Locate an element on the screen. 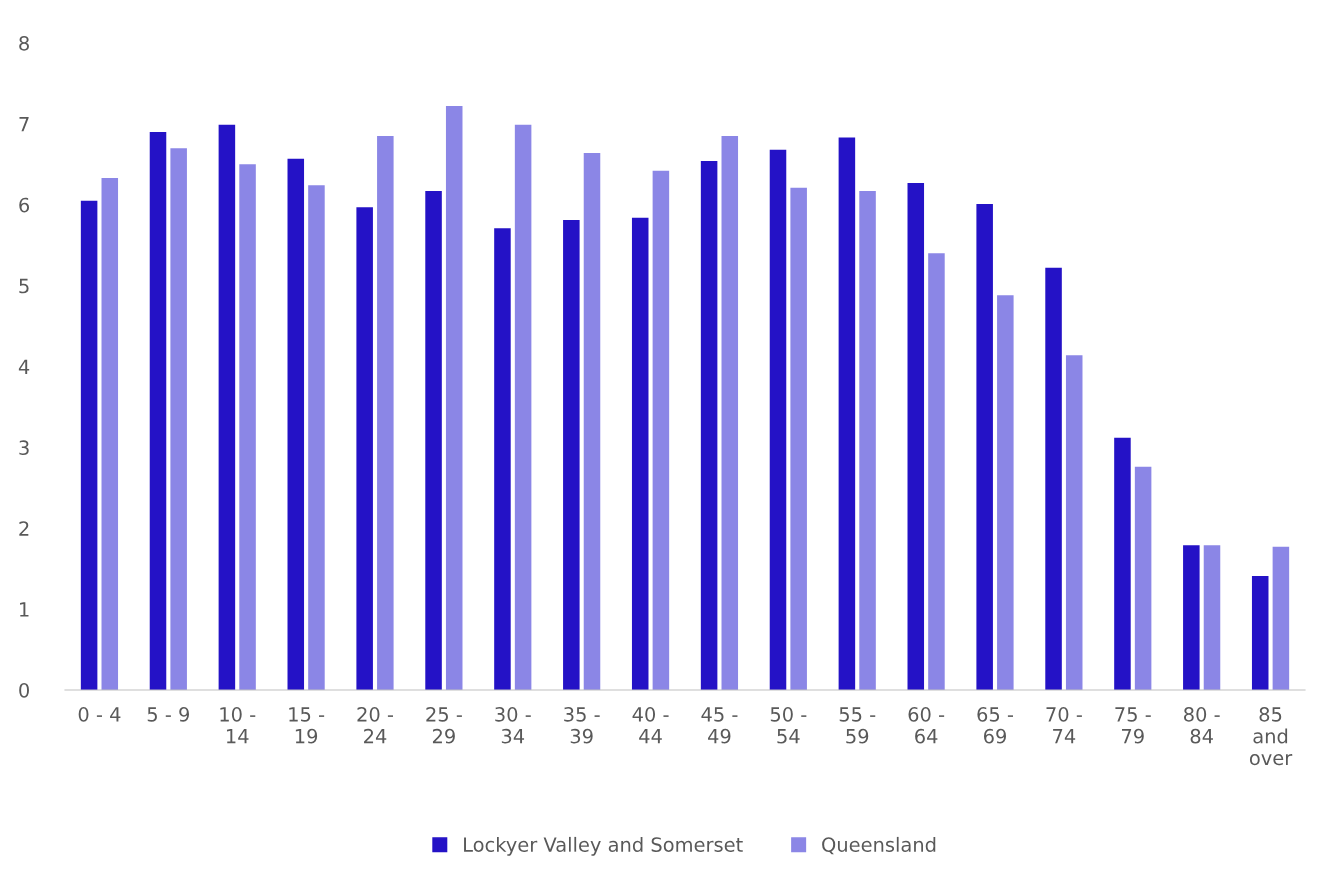 This screenshot has height=870, width=1320. x-tick-label: 0 - 4 is located at coordinates (99, 714).